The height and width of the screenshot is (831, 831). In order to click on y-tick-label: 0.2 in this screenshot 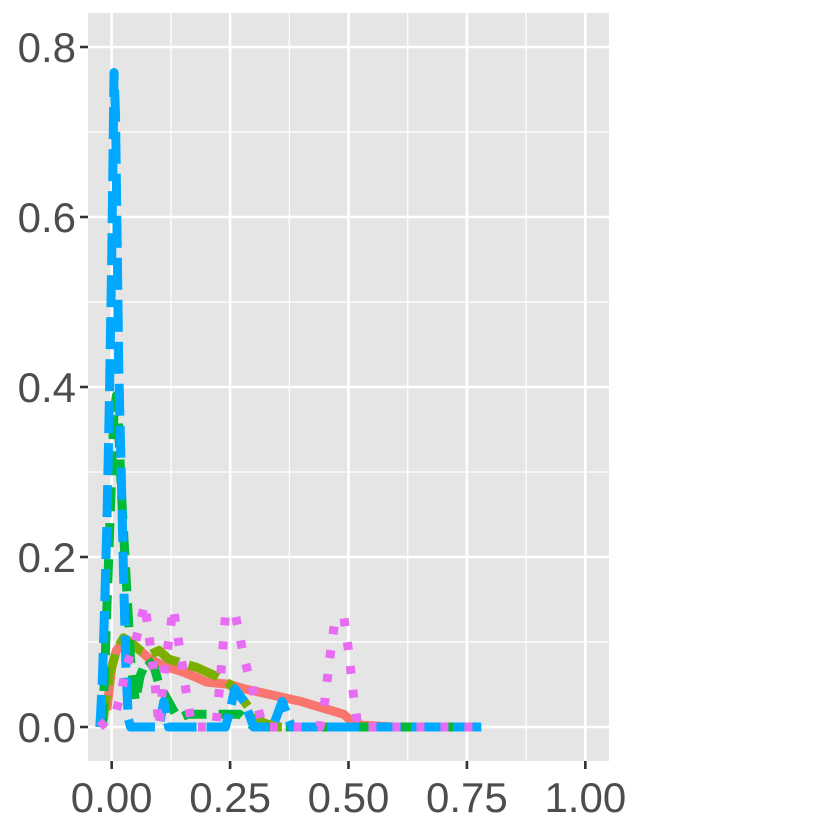, I will do `click(47, 557)`.